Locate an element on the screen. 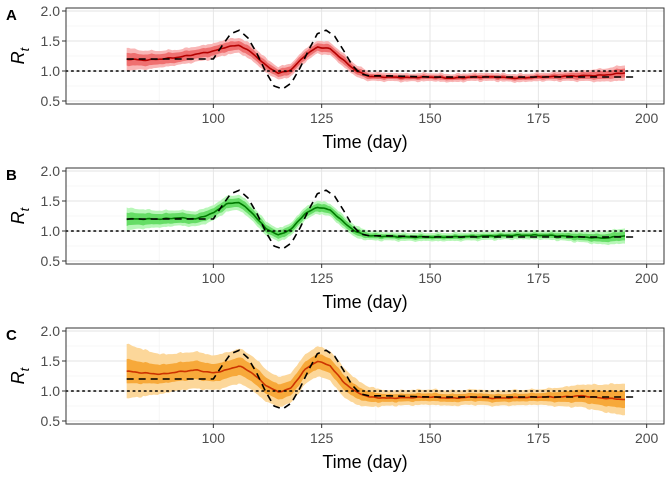 This screenshot has width=672, height=480. band-outer is located at coordinates (376, 220).